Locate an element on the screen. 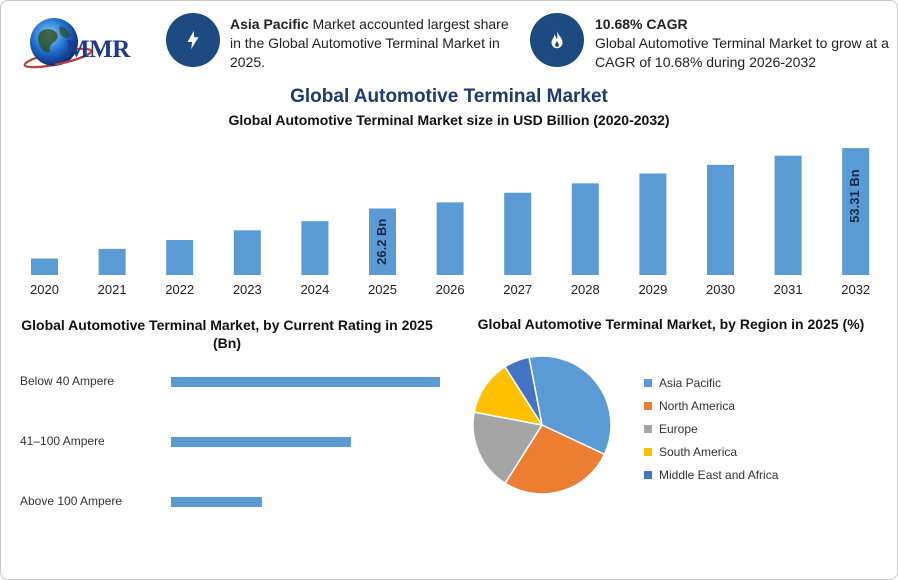  x-tick-label: 2021 is located at coordinates (112, 289).